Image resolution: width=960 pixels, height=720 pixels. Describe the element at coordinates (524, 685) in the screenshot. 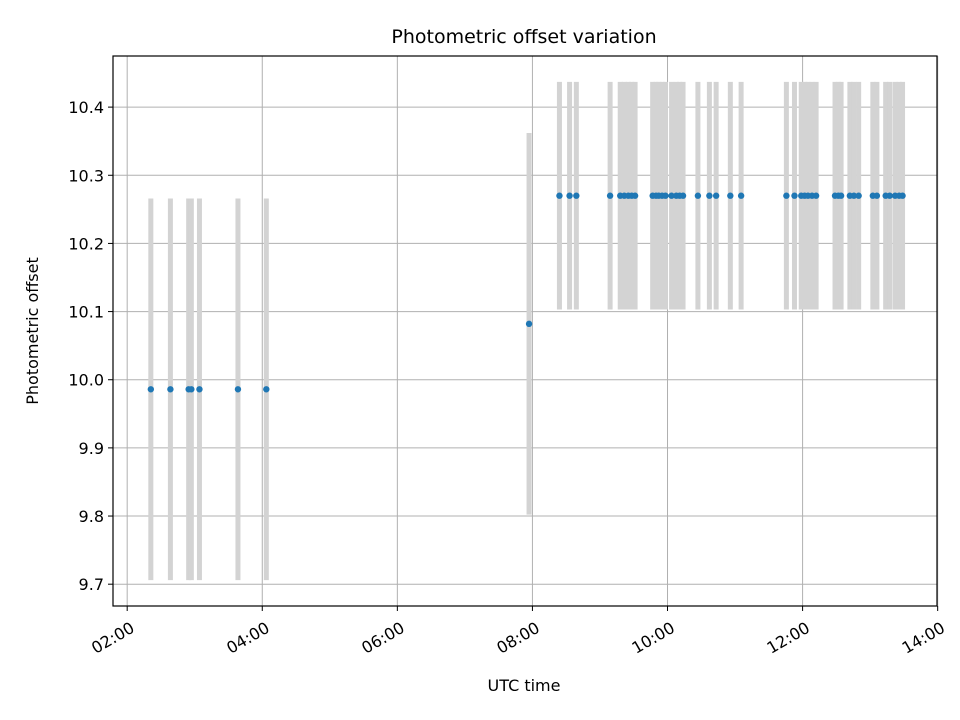

I see `x-axis-label: UTC time` at that location.